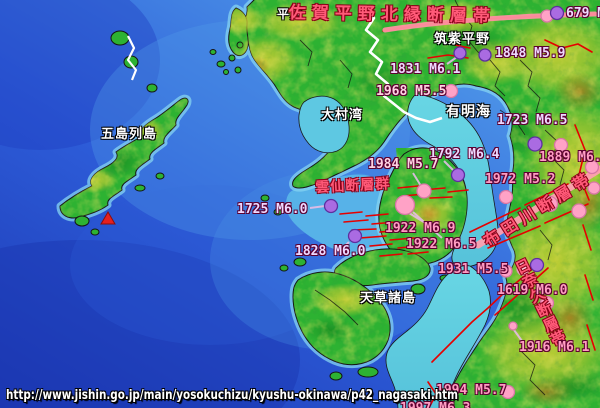 The height and width of the screenshot is (408, 600). Describe the element at coordinates (523, 269) in the screenshot. I see `epicenter-marker-pinkpale` at that location.